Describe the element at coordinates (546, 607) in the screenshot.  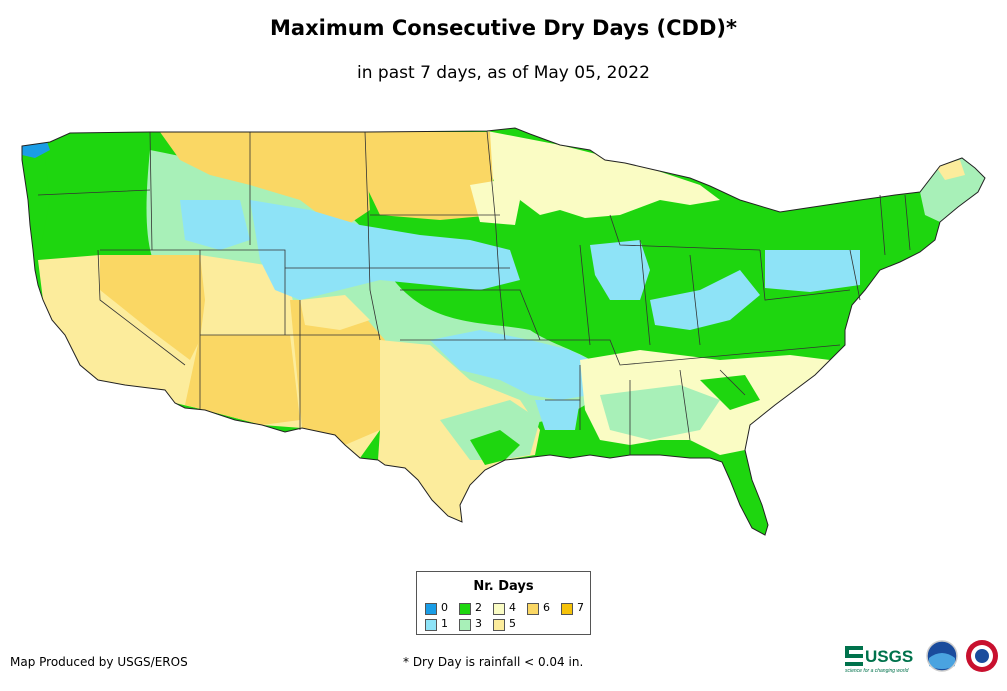
I see `legend-label-6: 6` at that location.